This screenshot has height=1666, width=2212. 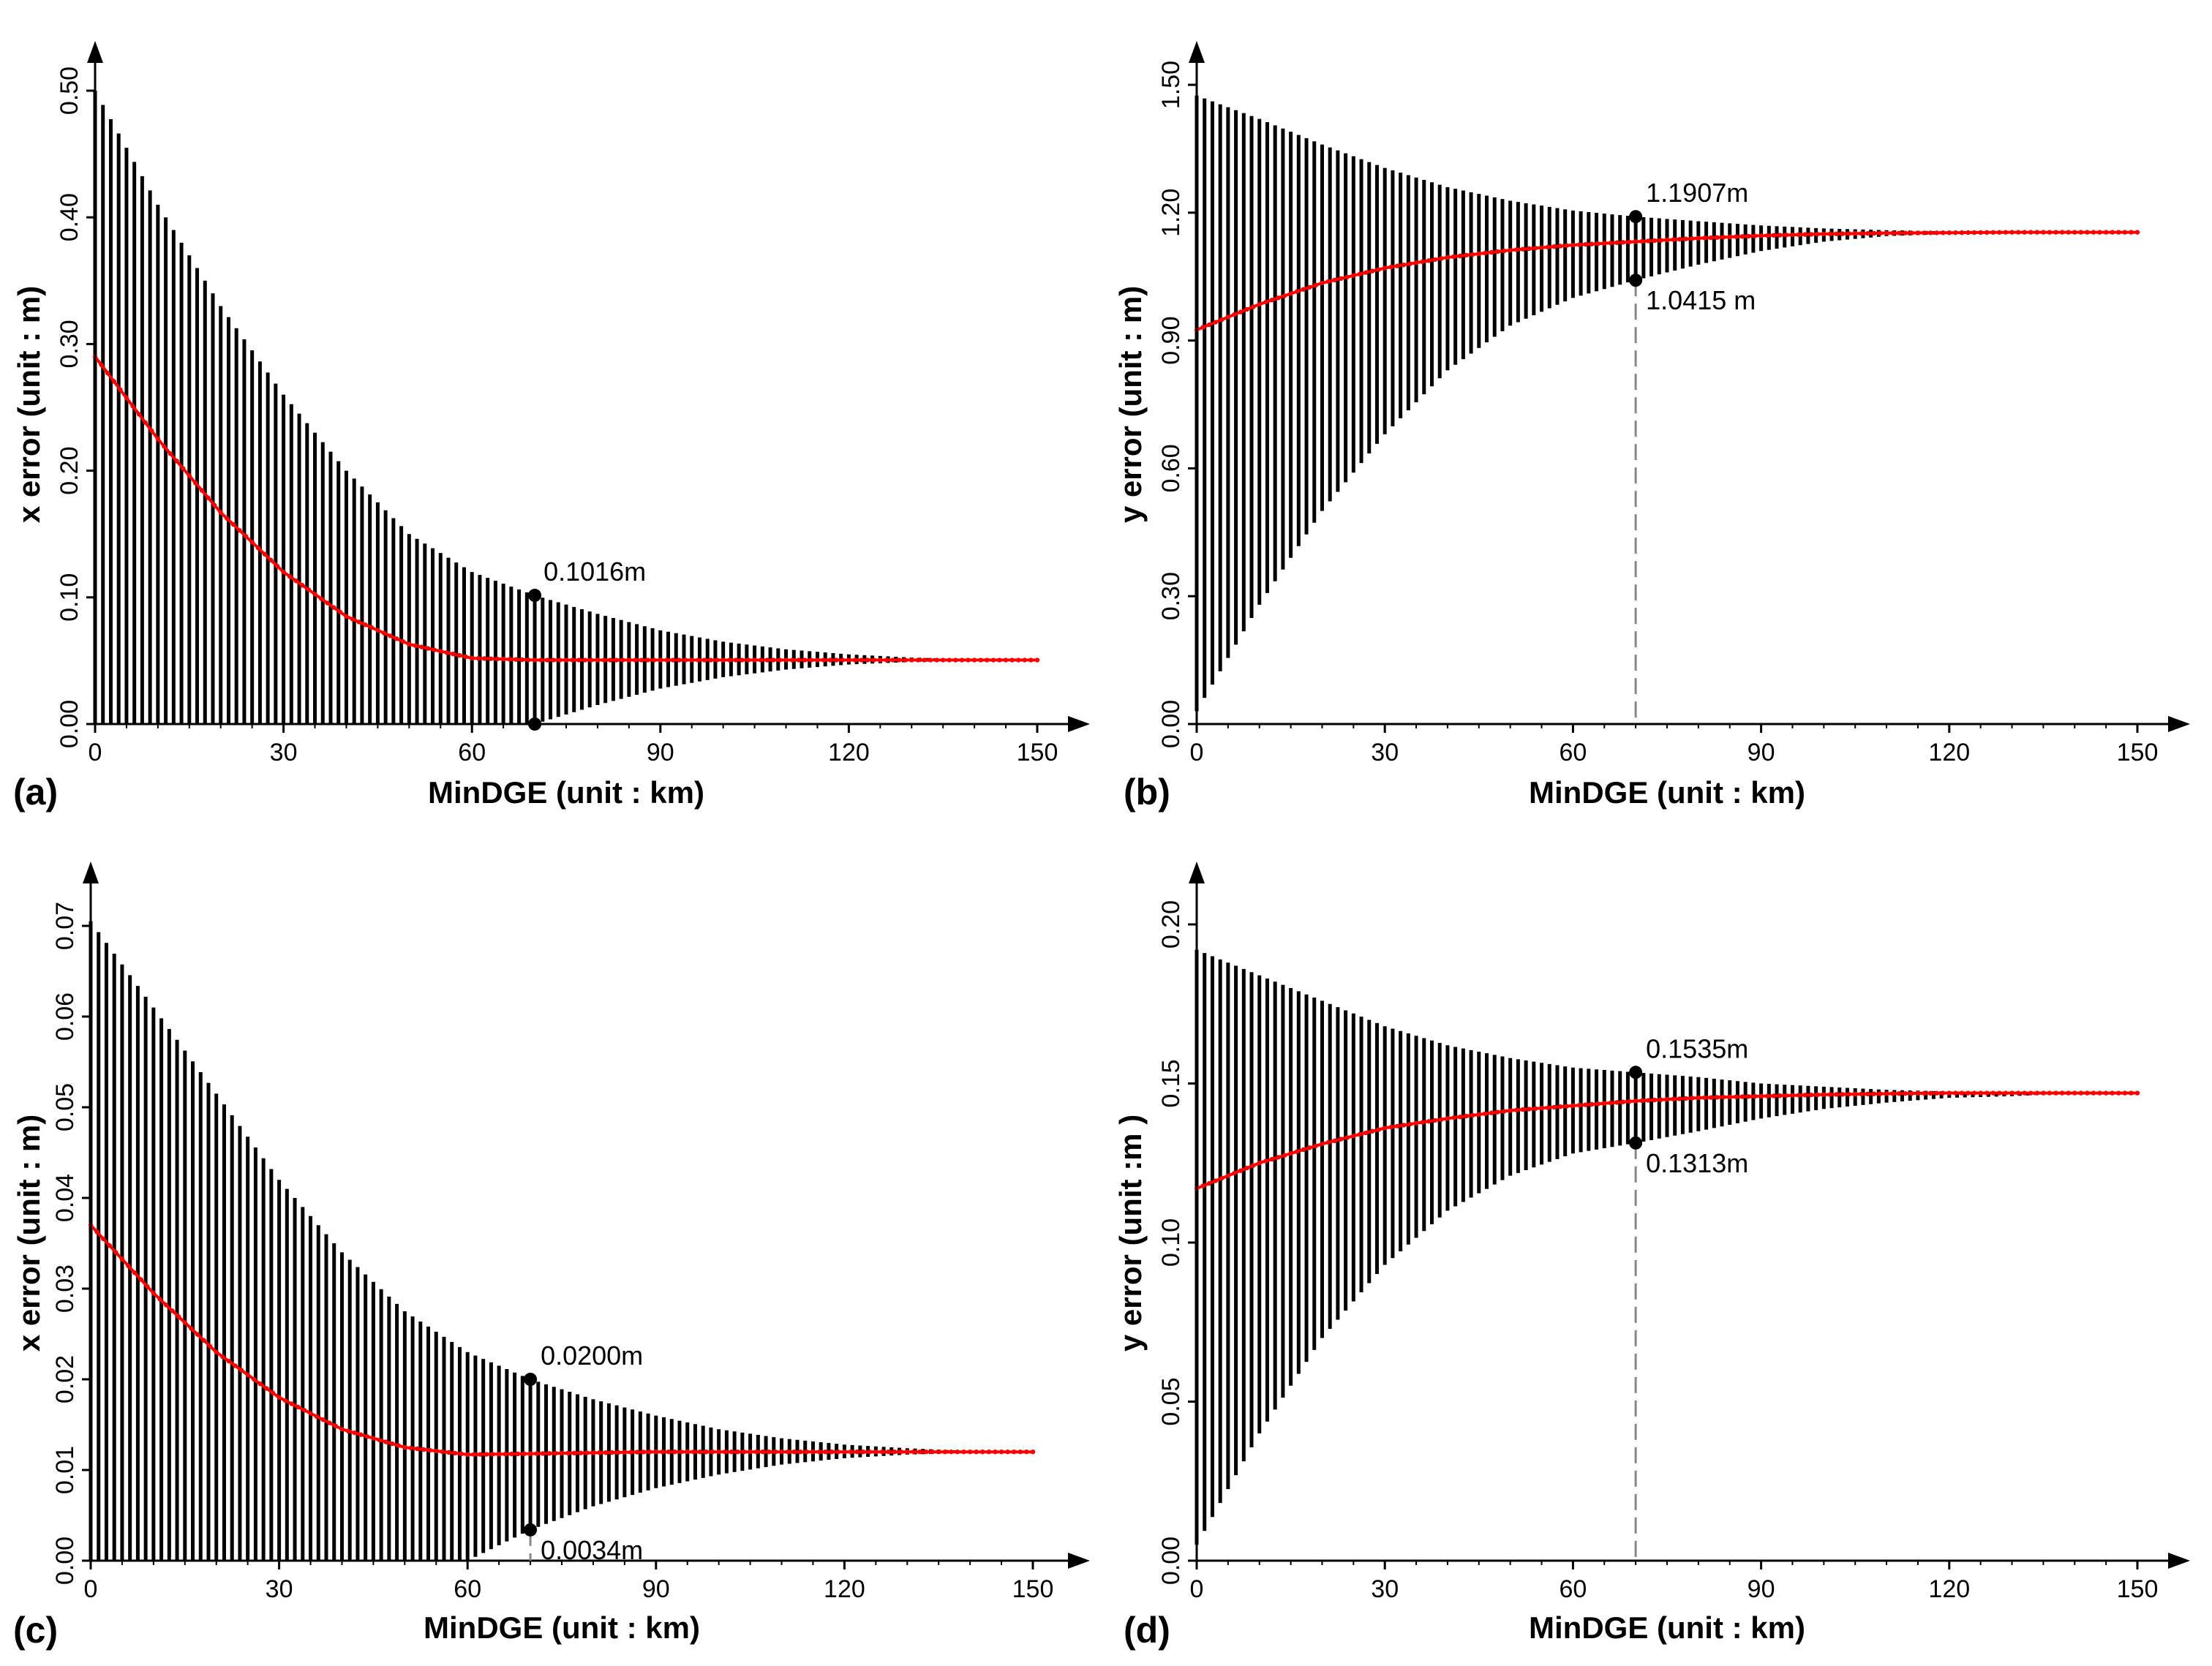 What do you see at coordinates (1130, 404) in the screenshot?
I see `y-axis-title: y error (unit : m)` at bounding box center [1130, 404].